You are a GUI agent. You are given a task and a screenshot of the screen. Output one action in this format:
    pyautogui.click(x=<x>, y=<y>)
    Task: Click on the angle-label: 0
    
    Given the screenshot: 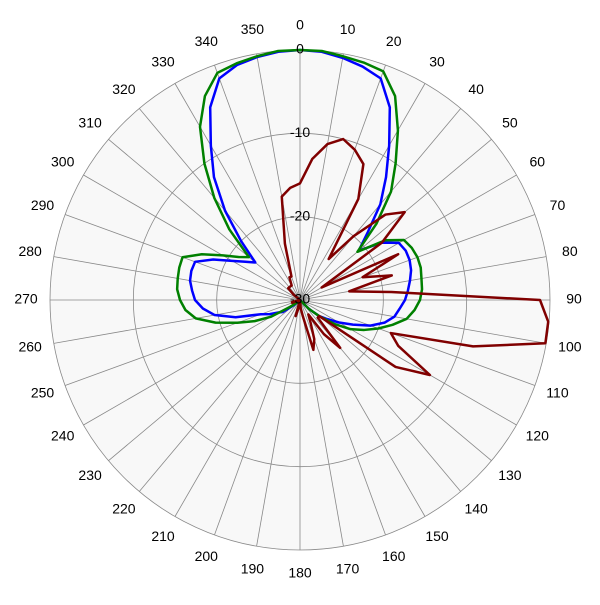 What is the action you would take?
    pyautogui.click(x=300, y=25)
    